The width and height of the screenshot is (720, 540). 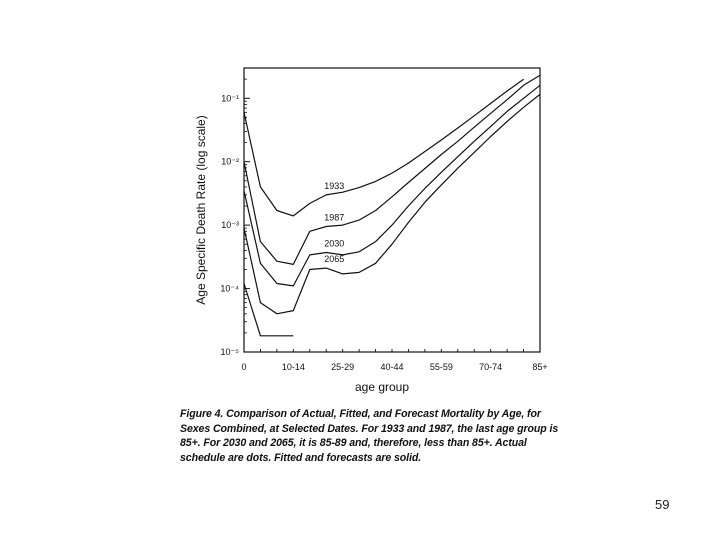 I want to click on series-labels: 1933 1987 2030 2065, so click(x=334, y=222).